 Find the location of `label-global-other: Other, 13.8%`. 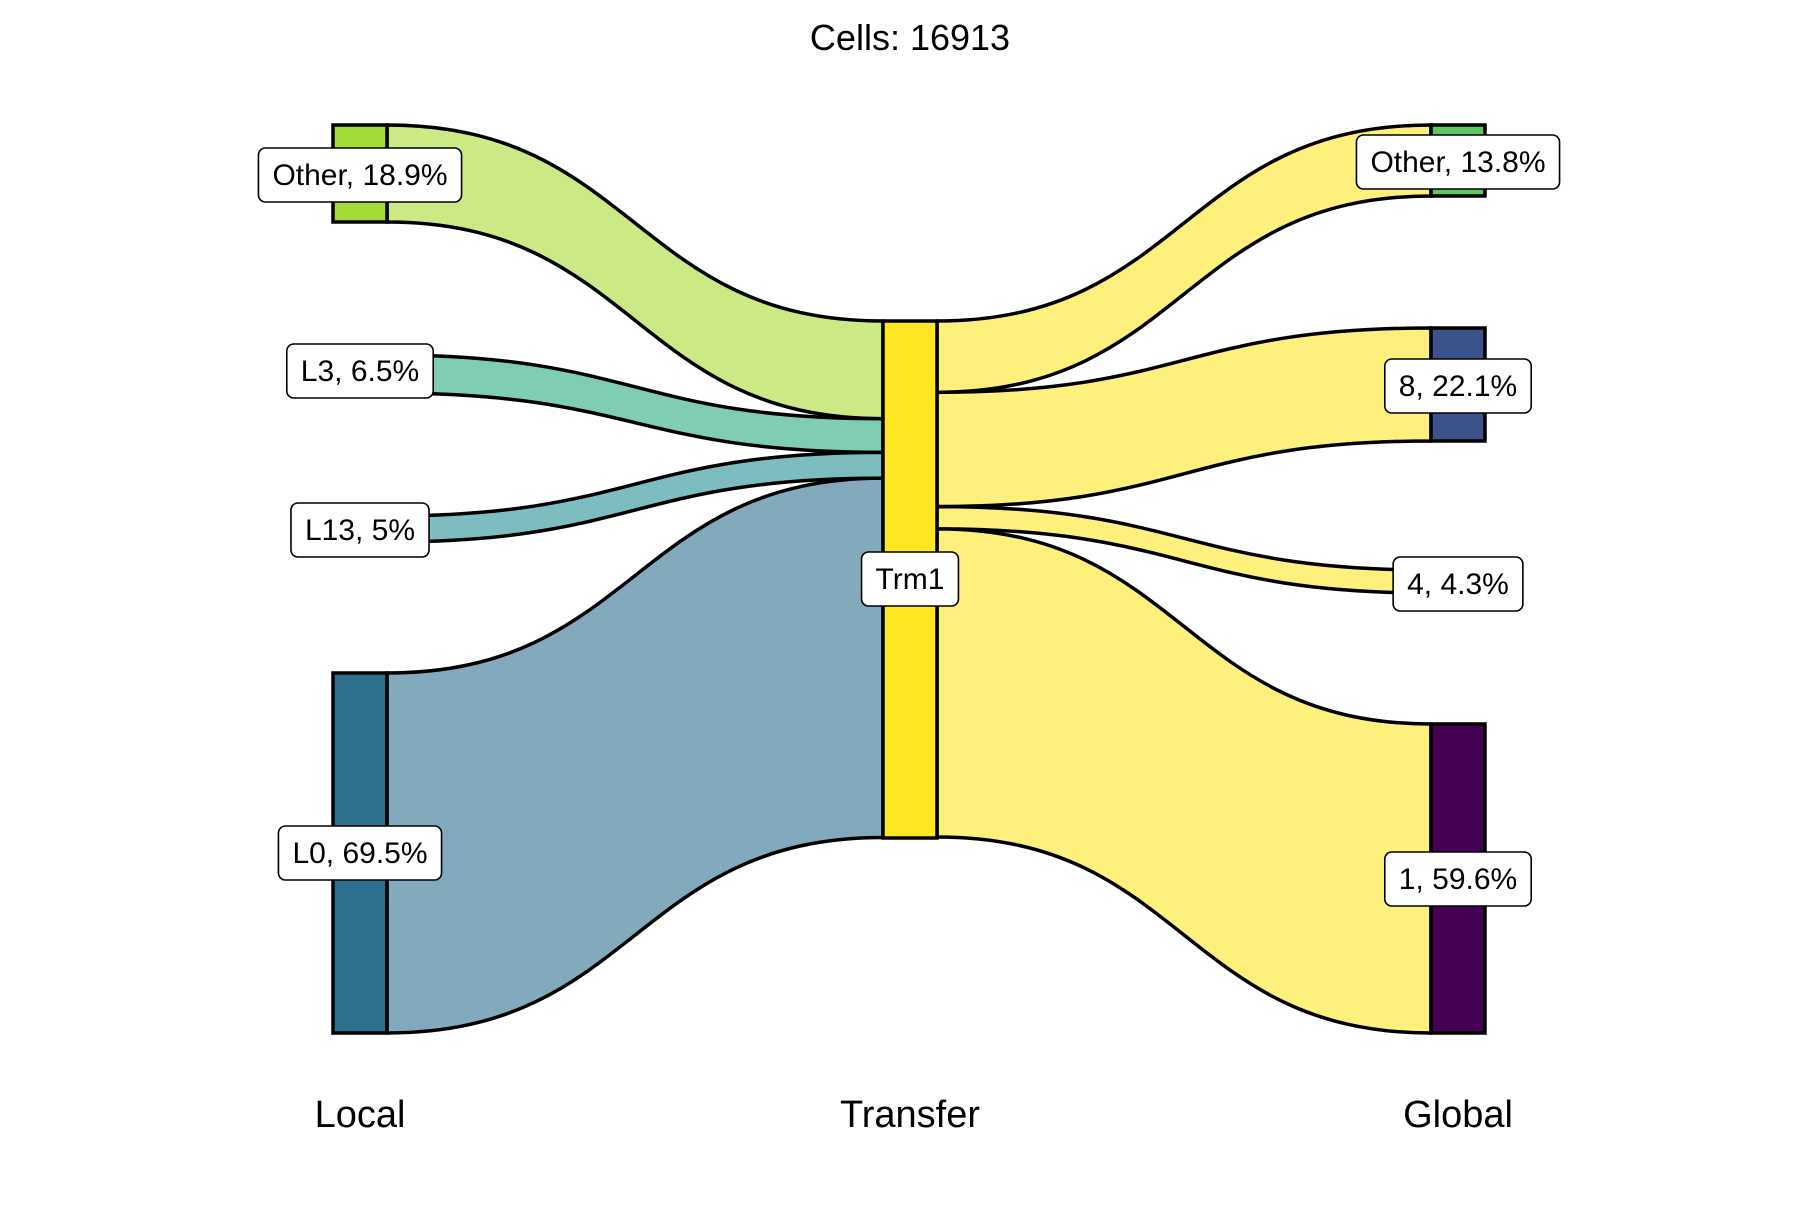

label-global-other: Other, 13.8% is located at coordinates (1458, 162).